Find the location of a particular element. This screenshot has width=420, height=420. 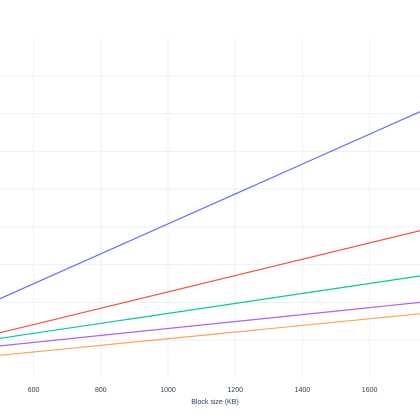

x-tick-label: 1400 is located at coordinates (303, 390).